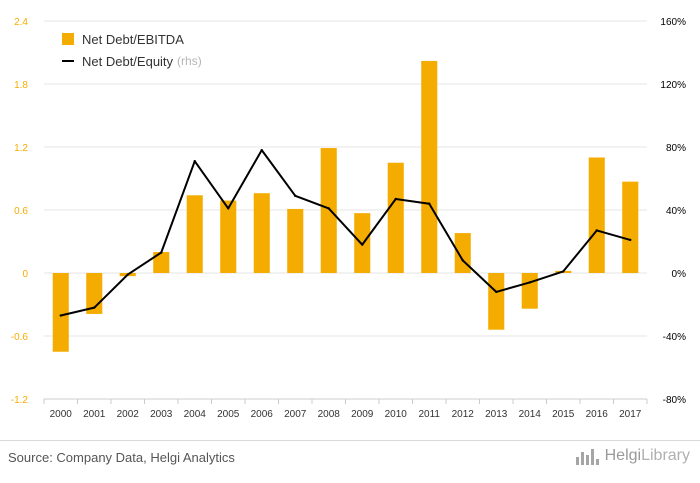 The width and height of the screenshot is (700, 483). Describe the element at coordinates (189, 61) in the screenshot. I see `legend-rhs-note: (rhs)` at that location.